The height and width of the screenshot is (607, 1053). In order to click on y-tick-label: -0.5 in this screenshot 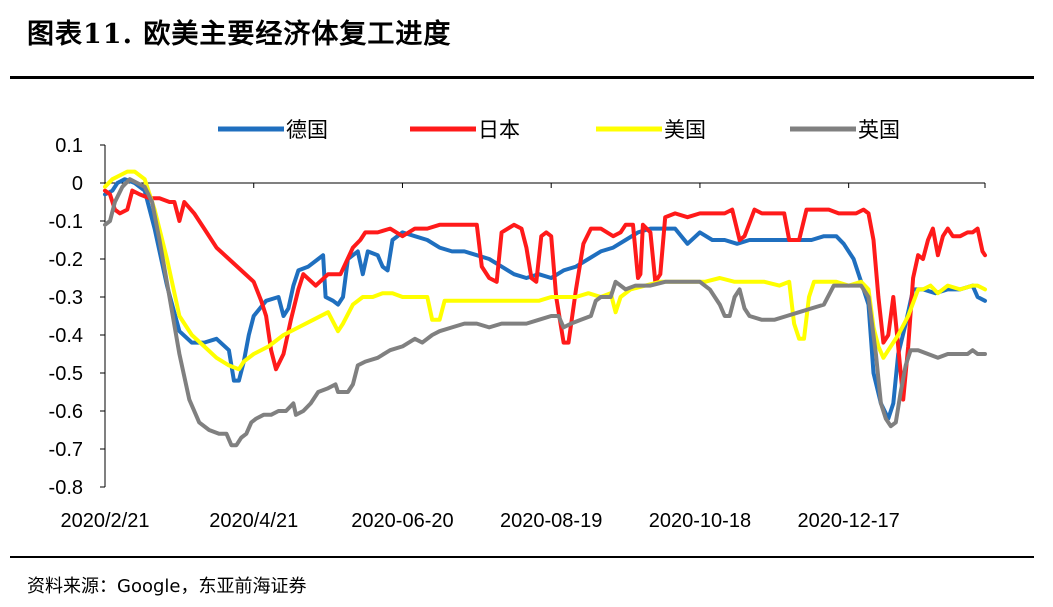, I will do `click(66, 374)`.